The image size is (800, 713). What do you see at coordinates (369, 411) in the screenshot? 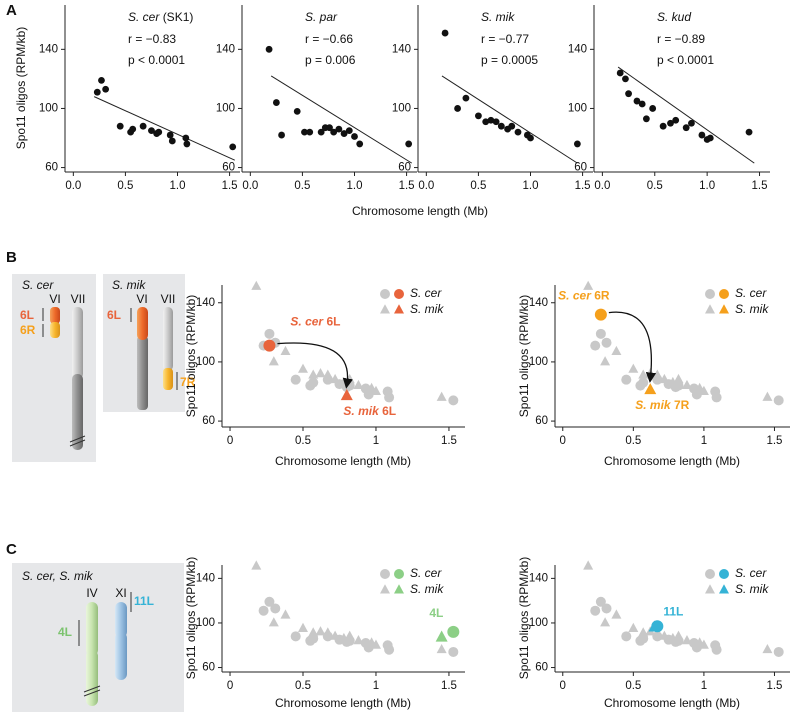
I see `highlight-label: S. mik 6L` at bounding box center [369, 411].